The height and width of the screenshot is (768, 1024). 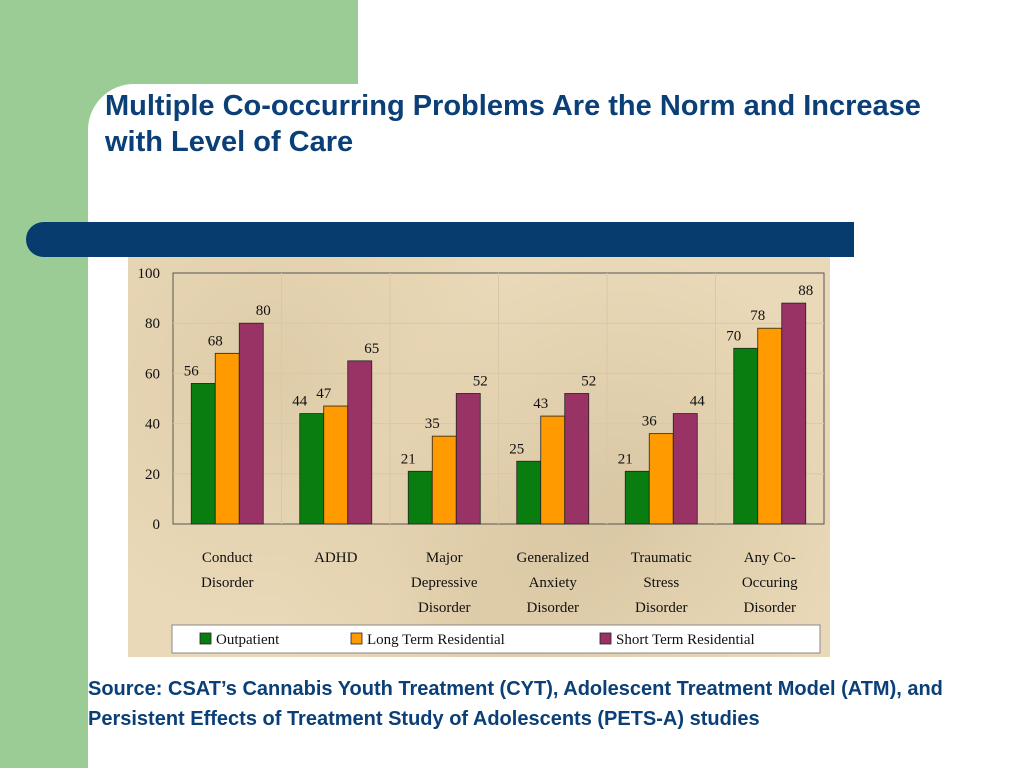 What do you see at coordinates (432, 424) in the screenshot?
I see `data-label: 35` at bounding box center [432, 424].